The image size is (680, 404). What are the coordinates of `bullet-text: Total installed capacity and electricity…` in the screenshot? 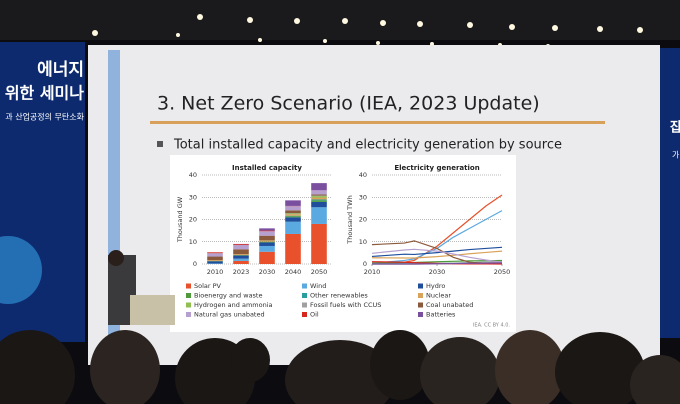 It's located at (367, 145).